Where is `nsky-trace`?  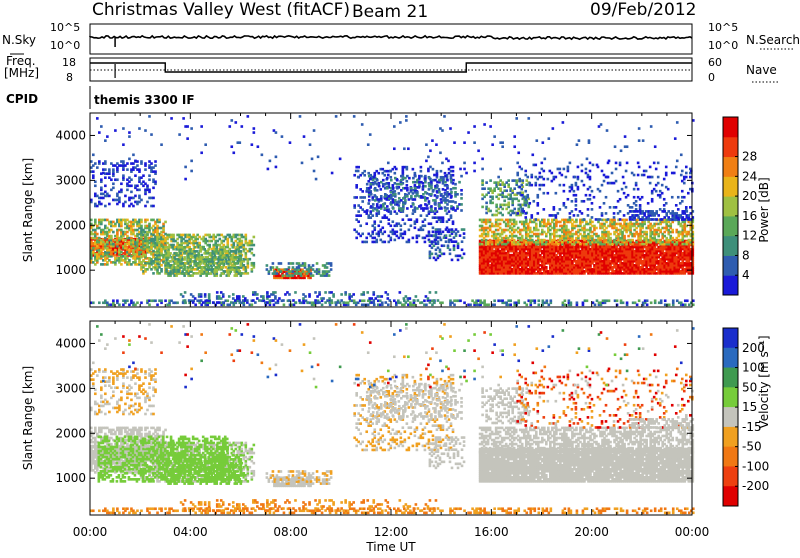
nsky-trace is located at coordinates (391, 37).